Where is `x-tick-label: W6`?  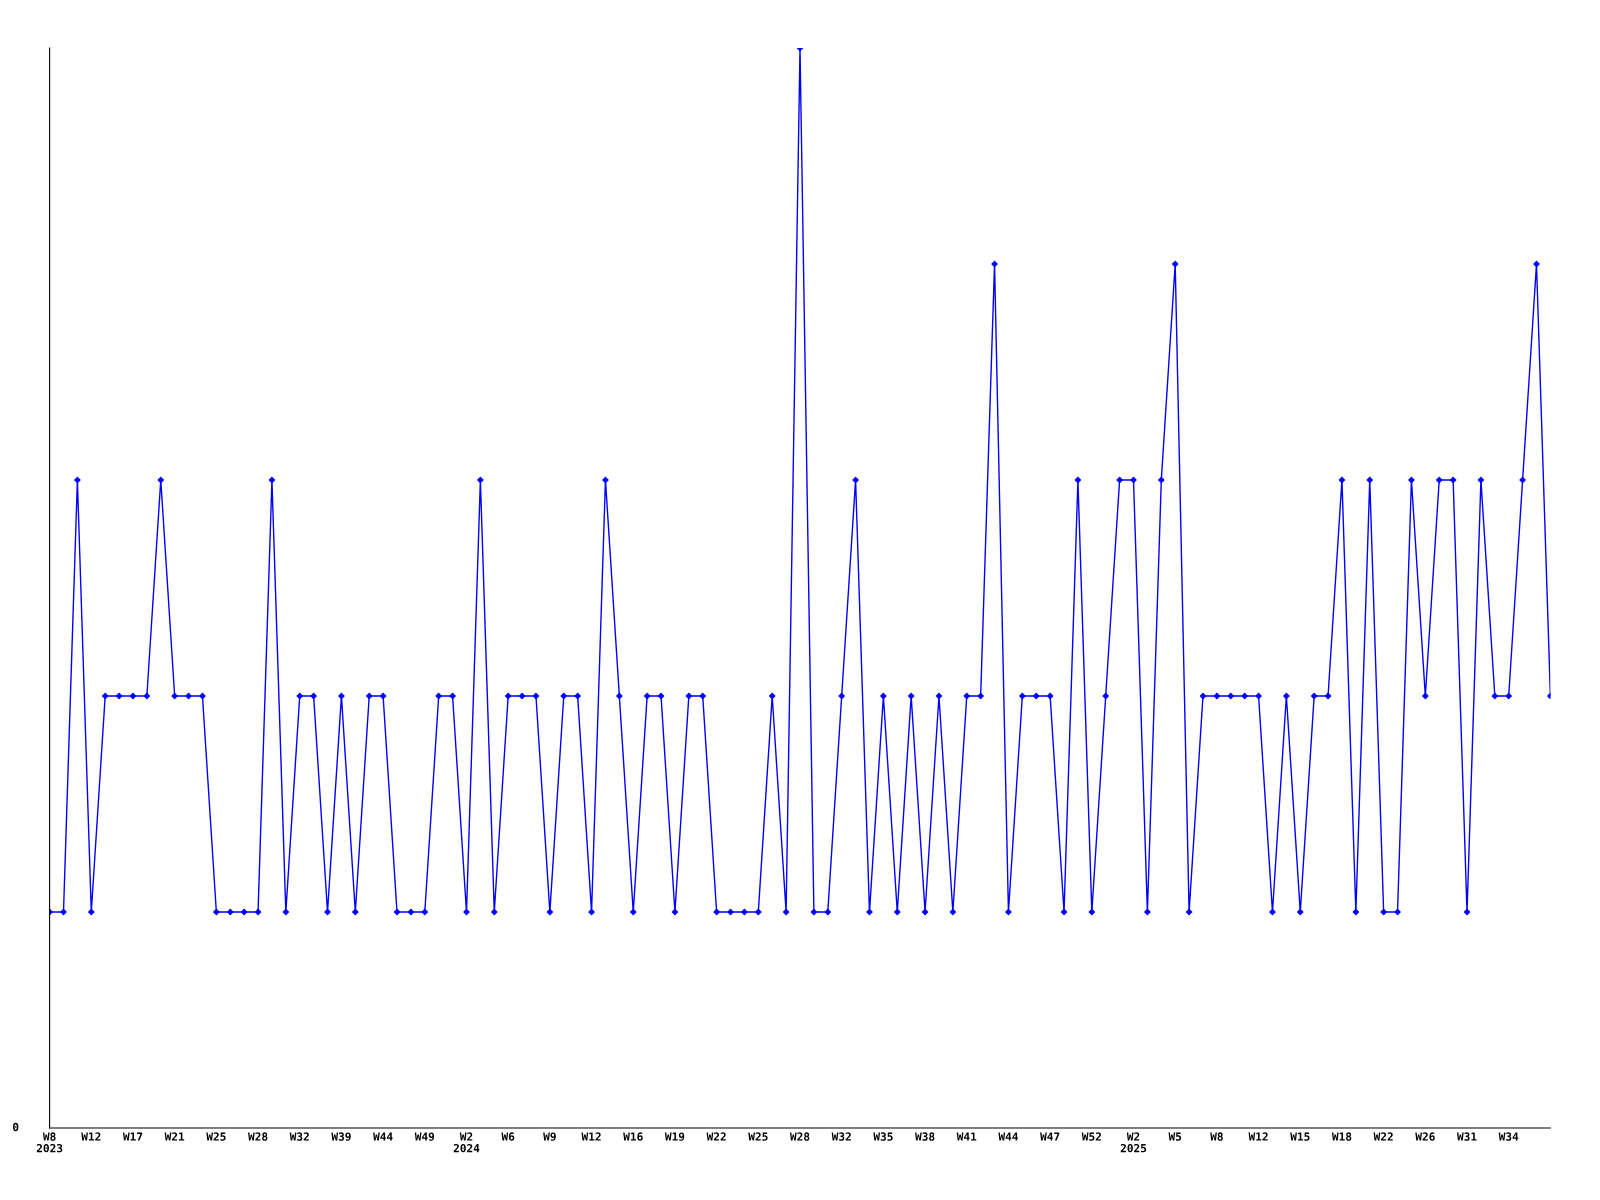
x-tick-label: W6 is located at coordinates (508, 1136).